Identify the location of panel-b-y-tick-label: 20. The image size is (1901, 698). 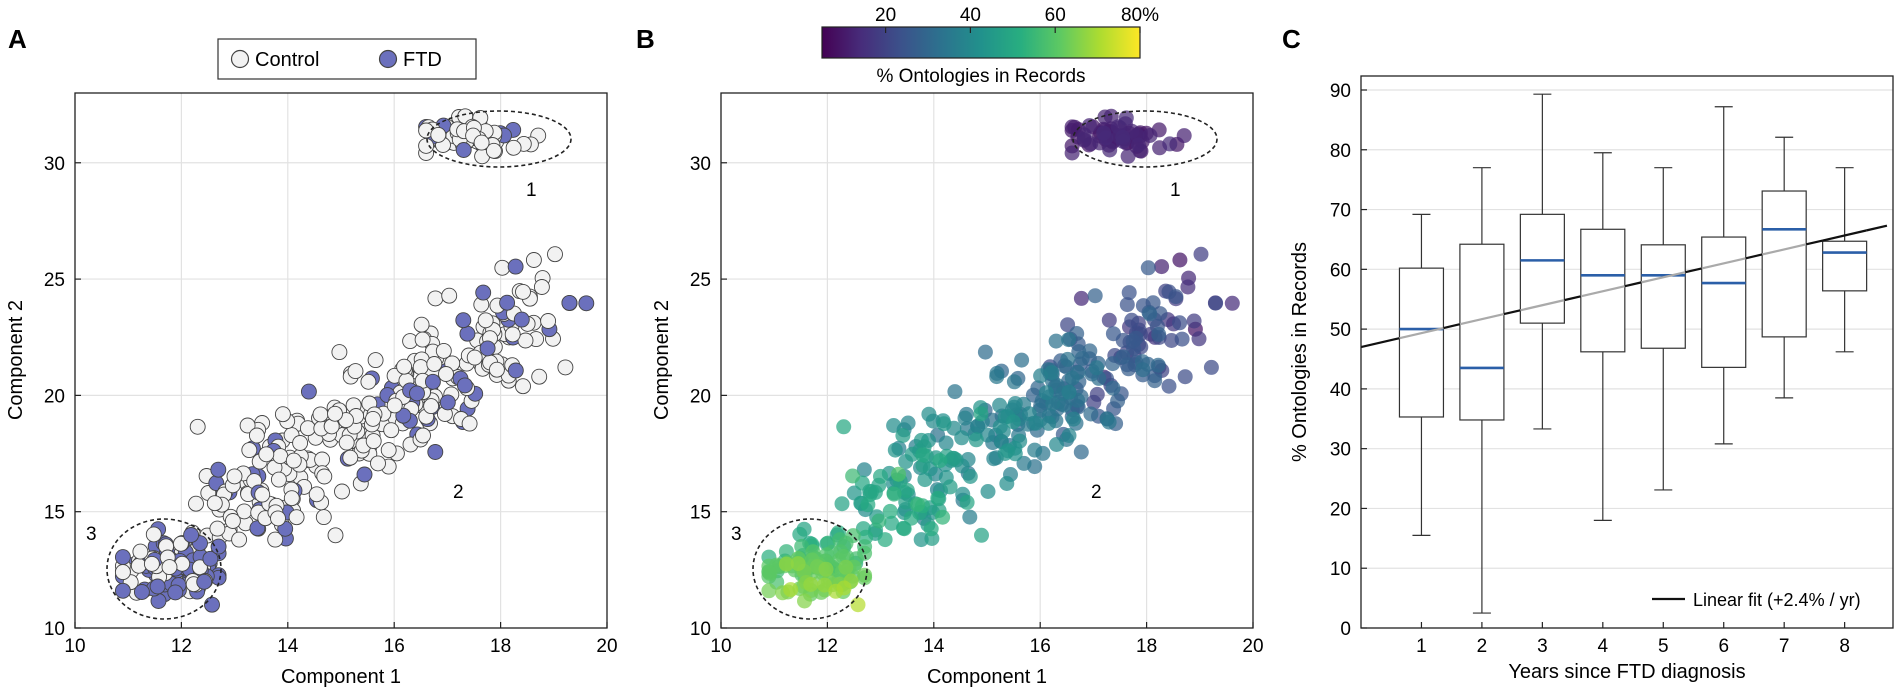
(700, 396).